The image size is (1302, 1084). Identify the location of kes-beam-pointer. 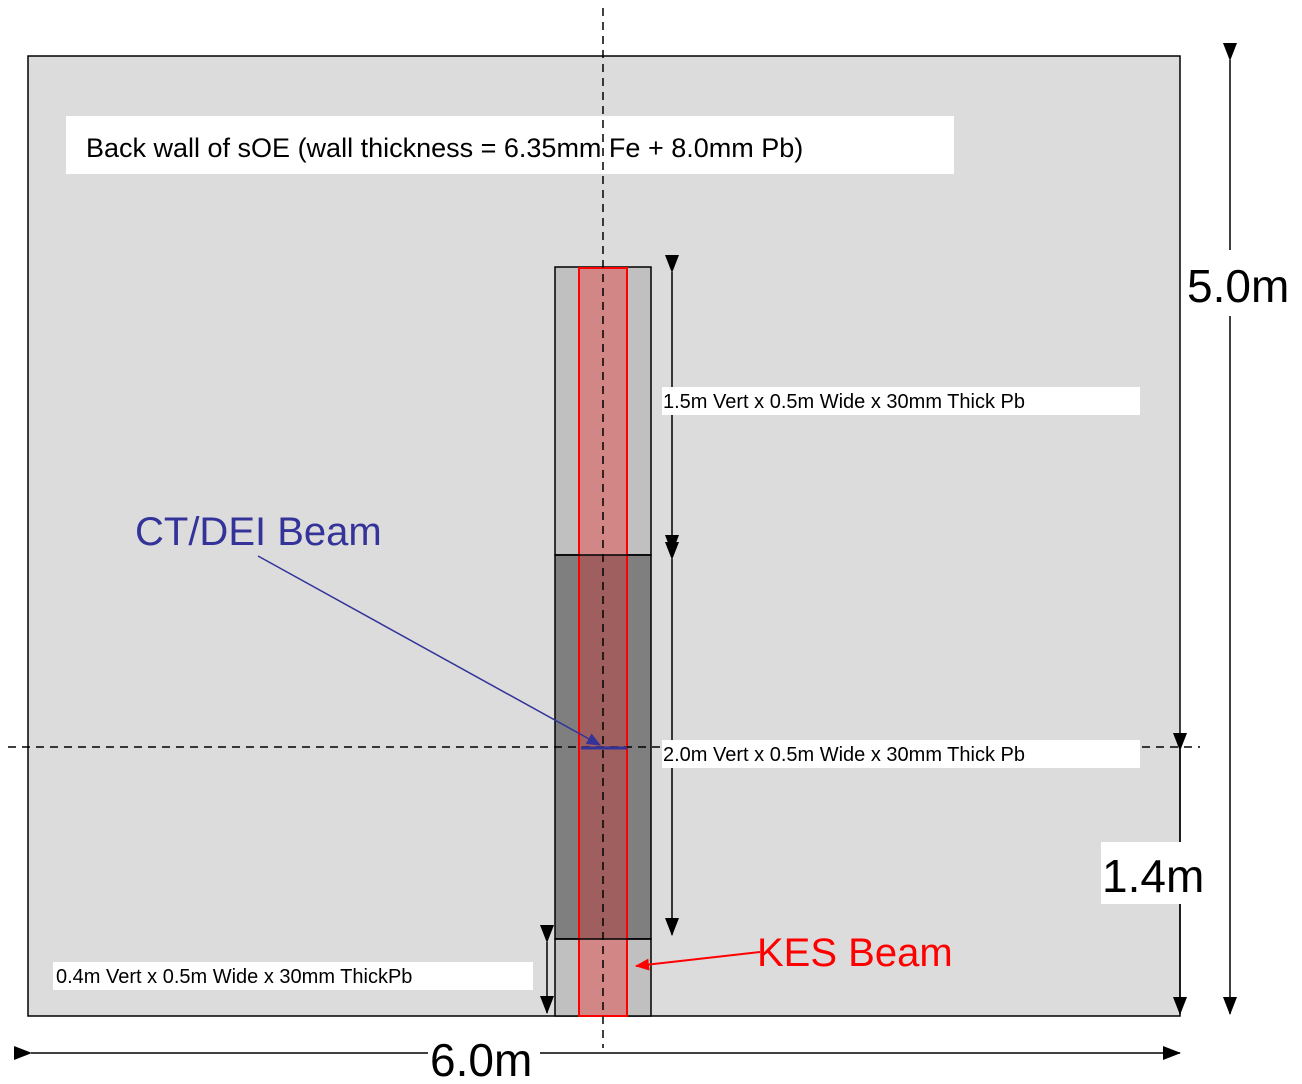
(698, 961).